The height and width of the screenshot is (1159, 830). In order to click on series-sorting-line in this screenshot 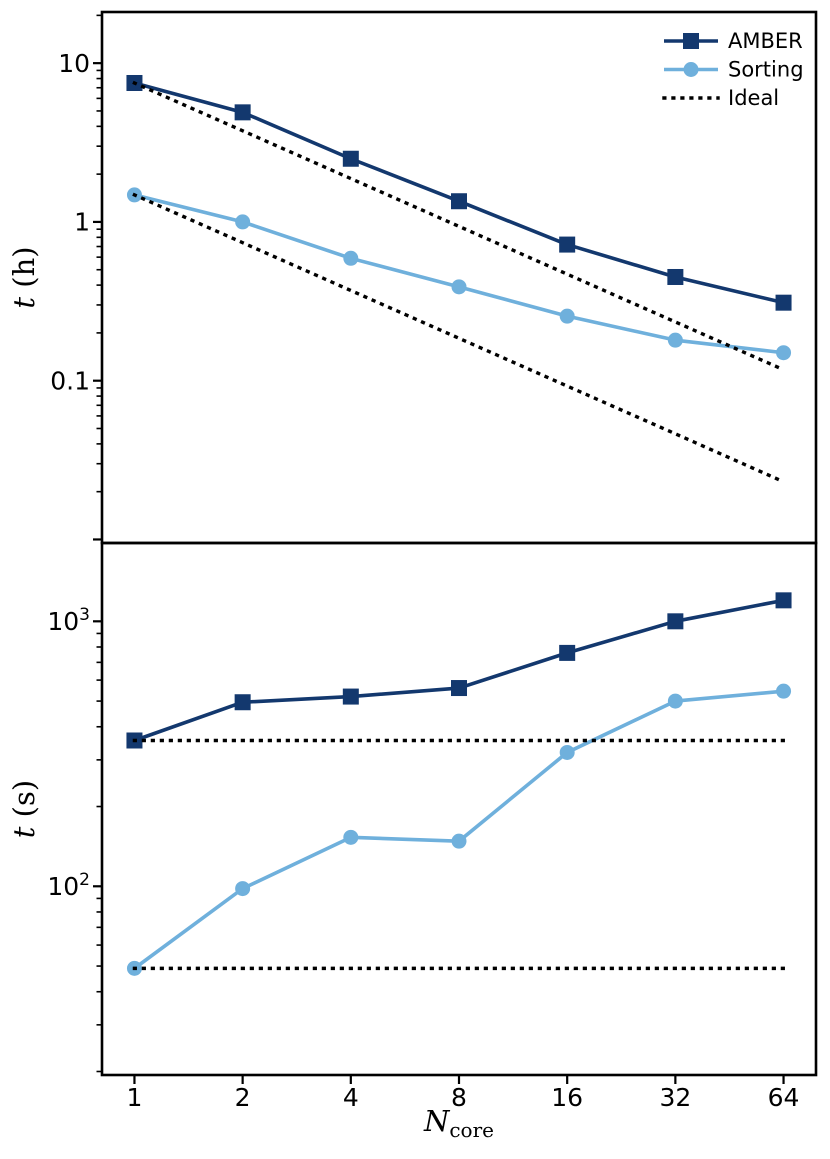, I will do `click(459, 274)`.